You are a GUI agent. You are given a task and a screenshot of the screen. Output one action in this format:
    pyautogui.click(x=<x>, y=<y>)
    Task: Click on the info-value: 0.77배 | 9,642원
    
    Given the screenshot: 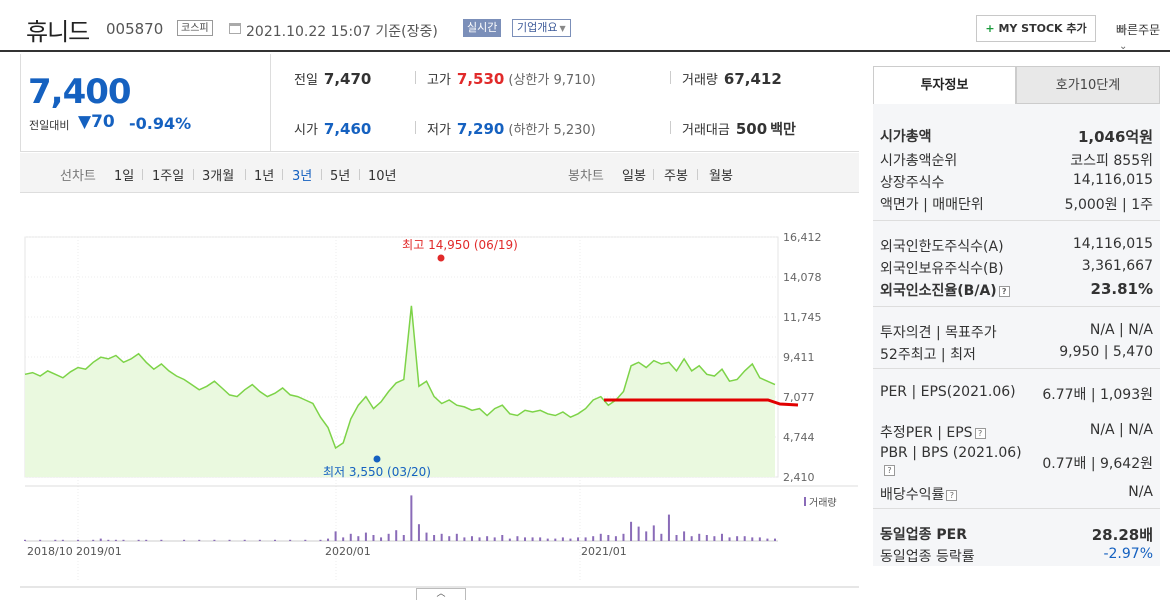 What is the action you would take?
    pyautogui.click(x=1097, y=464)
    